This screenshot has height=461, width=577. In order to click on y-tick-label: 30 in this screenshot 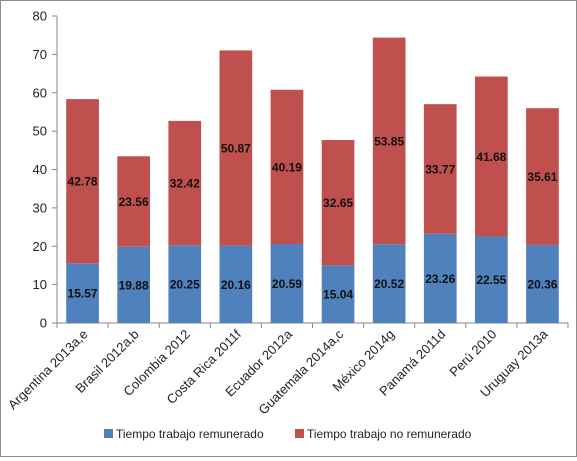, I will do `click(40, 207)`.